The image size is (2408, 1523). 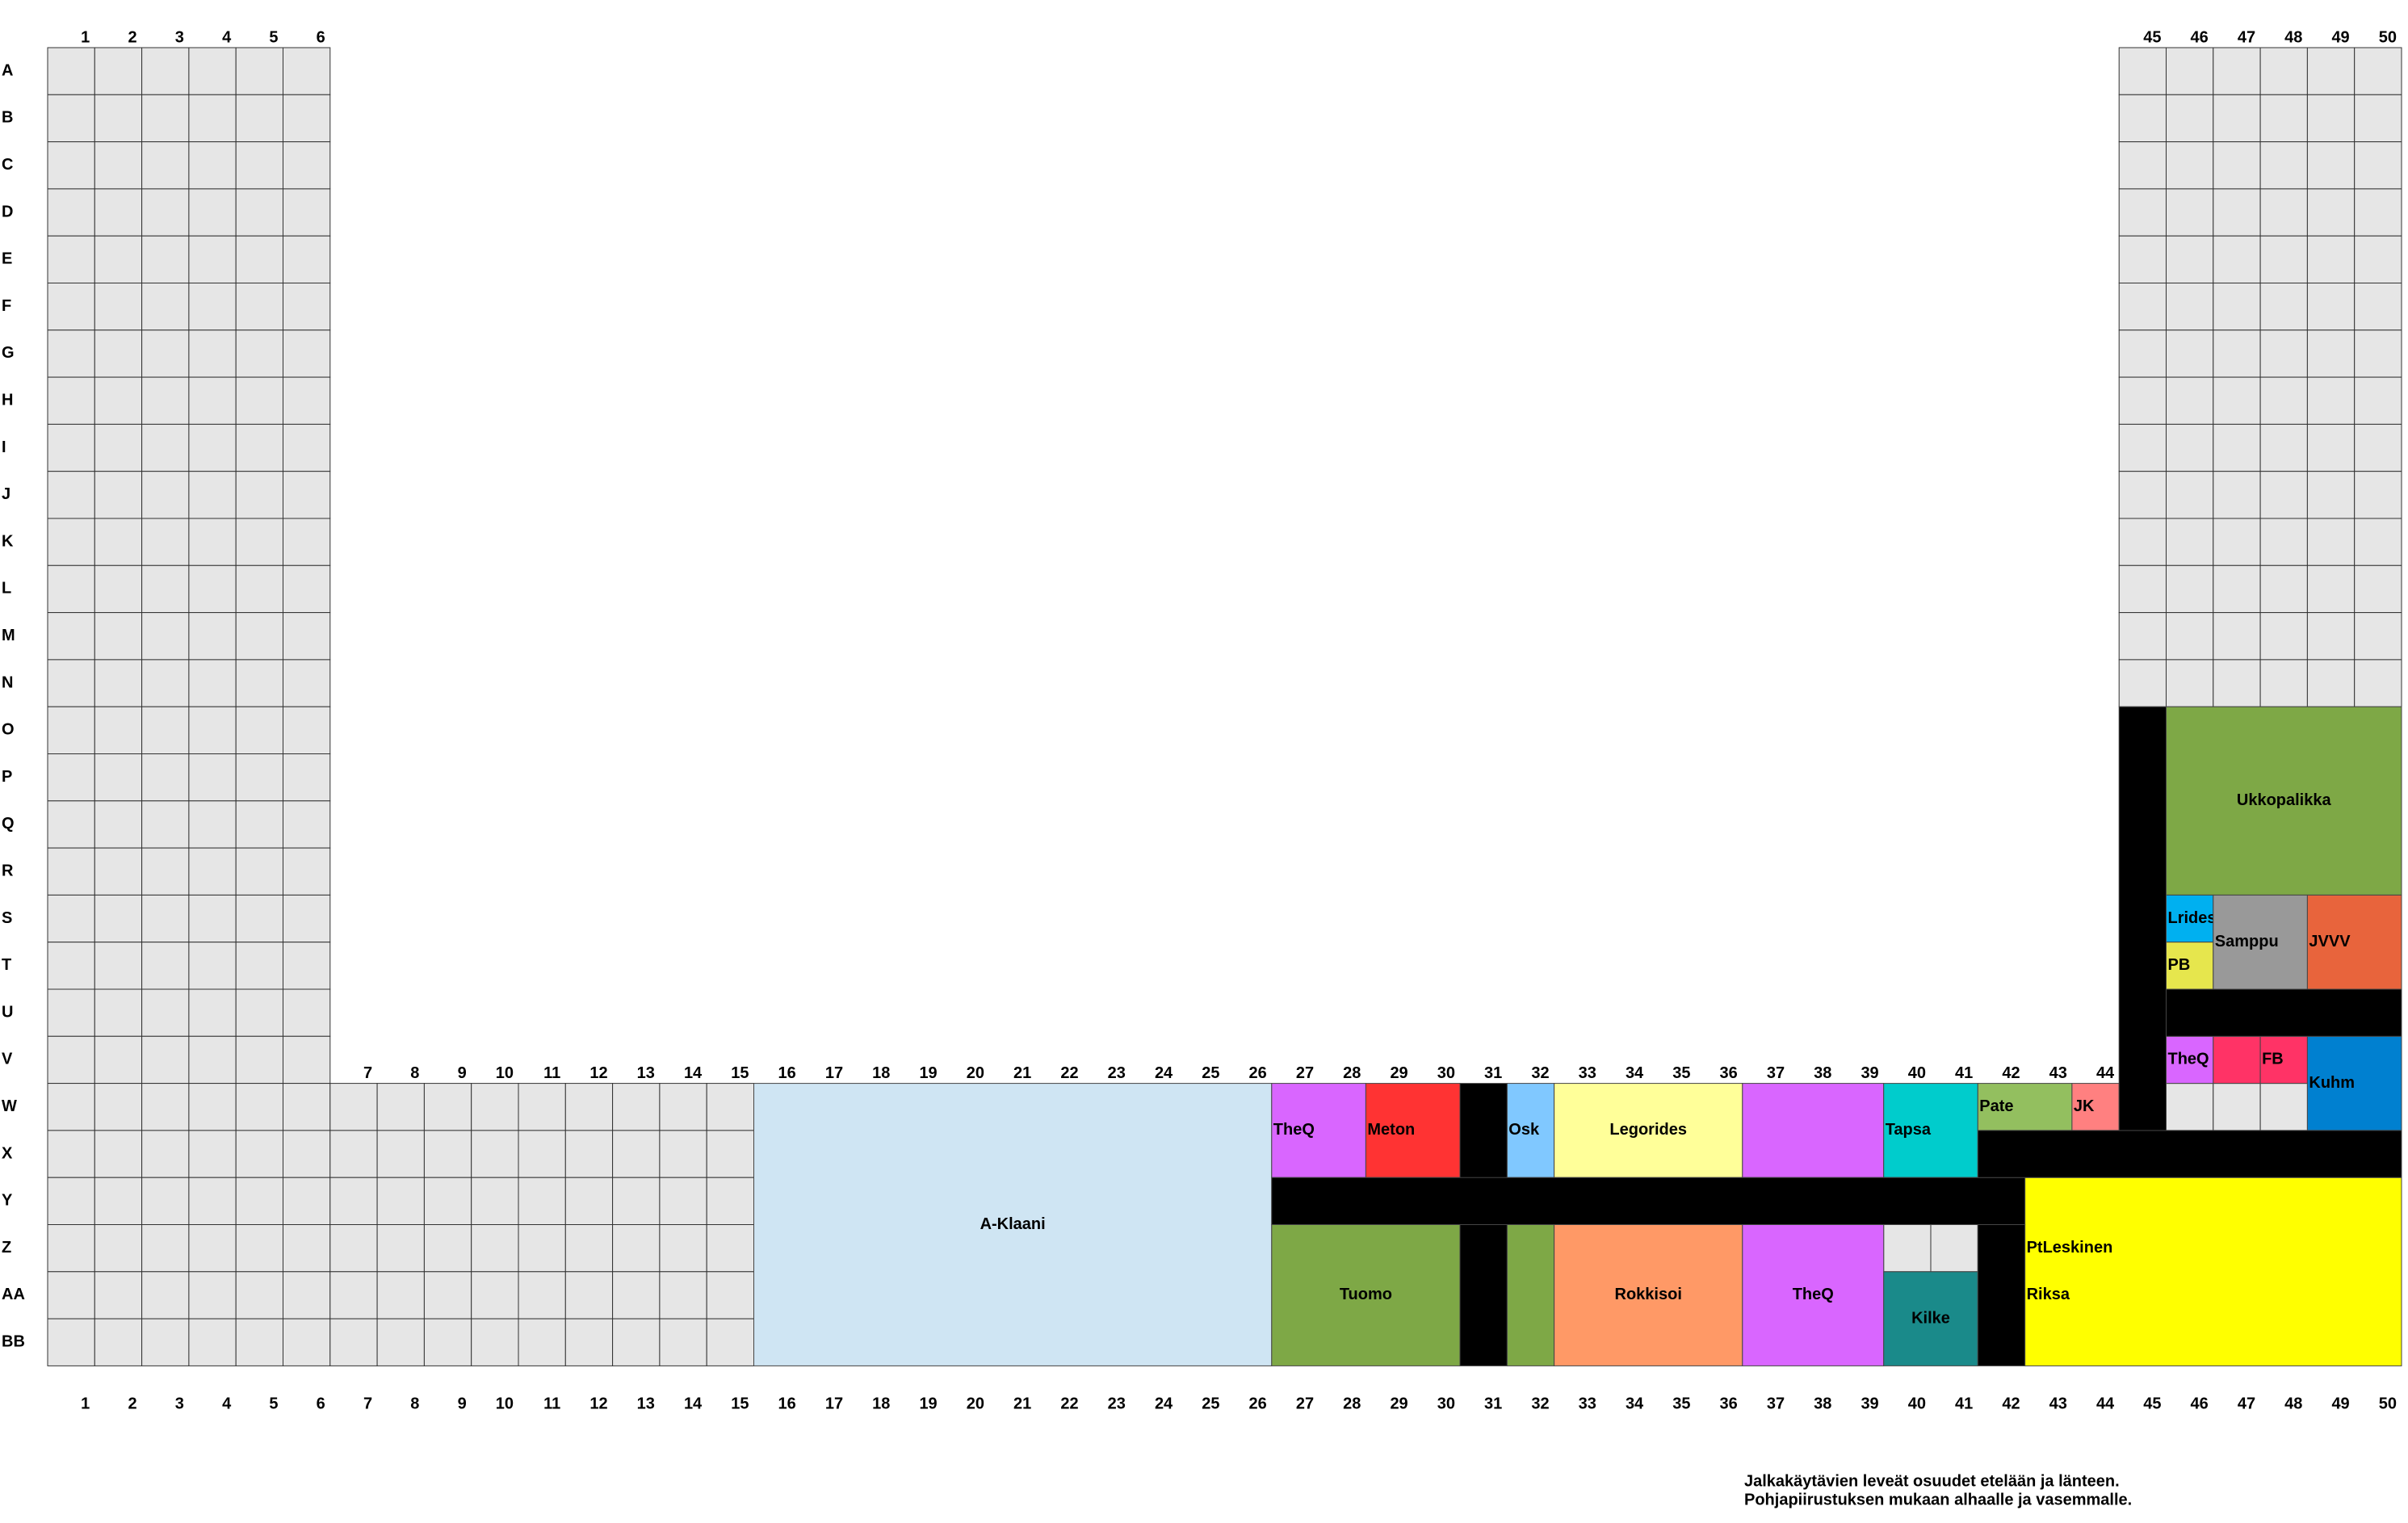 What do you see at coordinates (8, 353) in the screenshot?
I see `row-label: G` at bounding box center [8, 353].